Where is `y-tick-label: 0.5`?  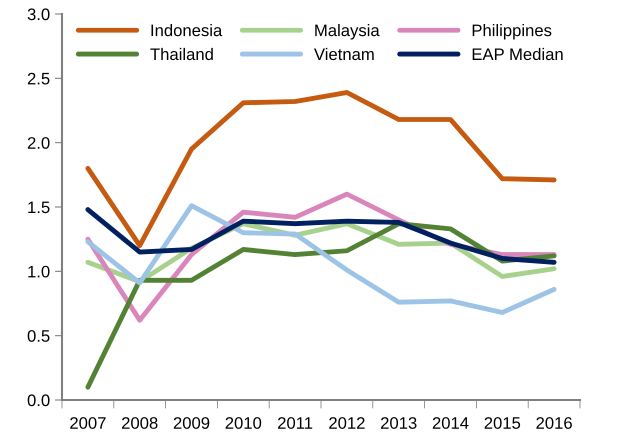
y-tick-label: 0.5 is located at coordinates (39, 336).